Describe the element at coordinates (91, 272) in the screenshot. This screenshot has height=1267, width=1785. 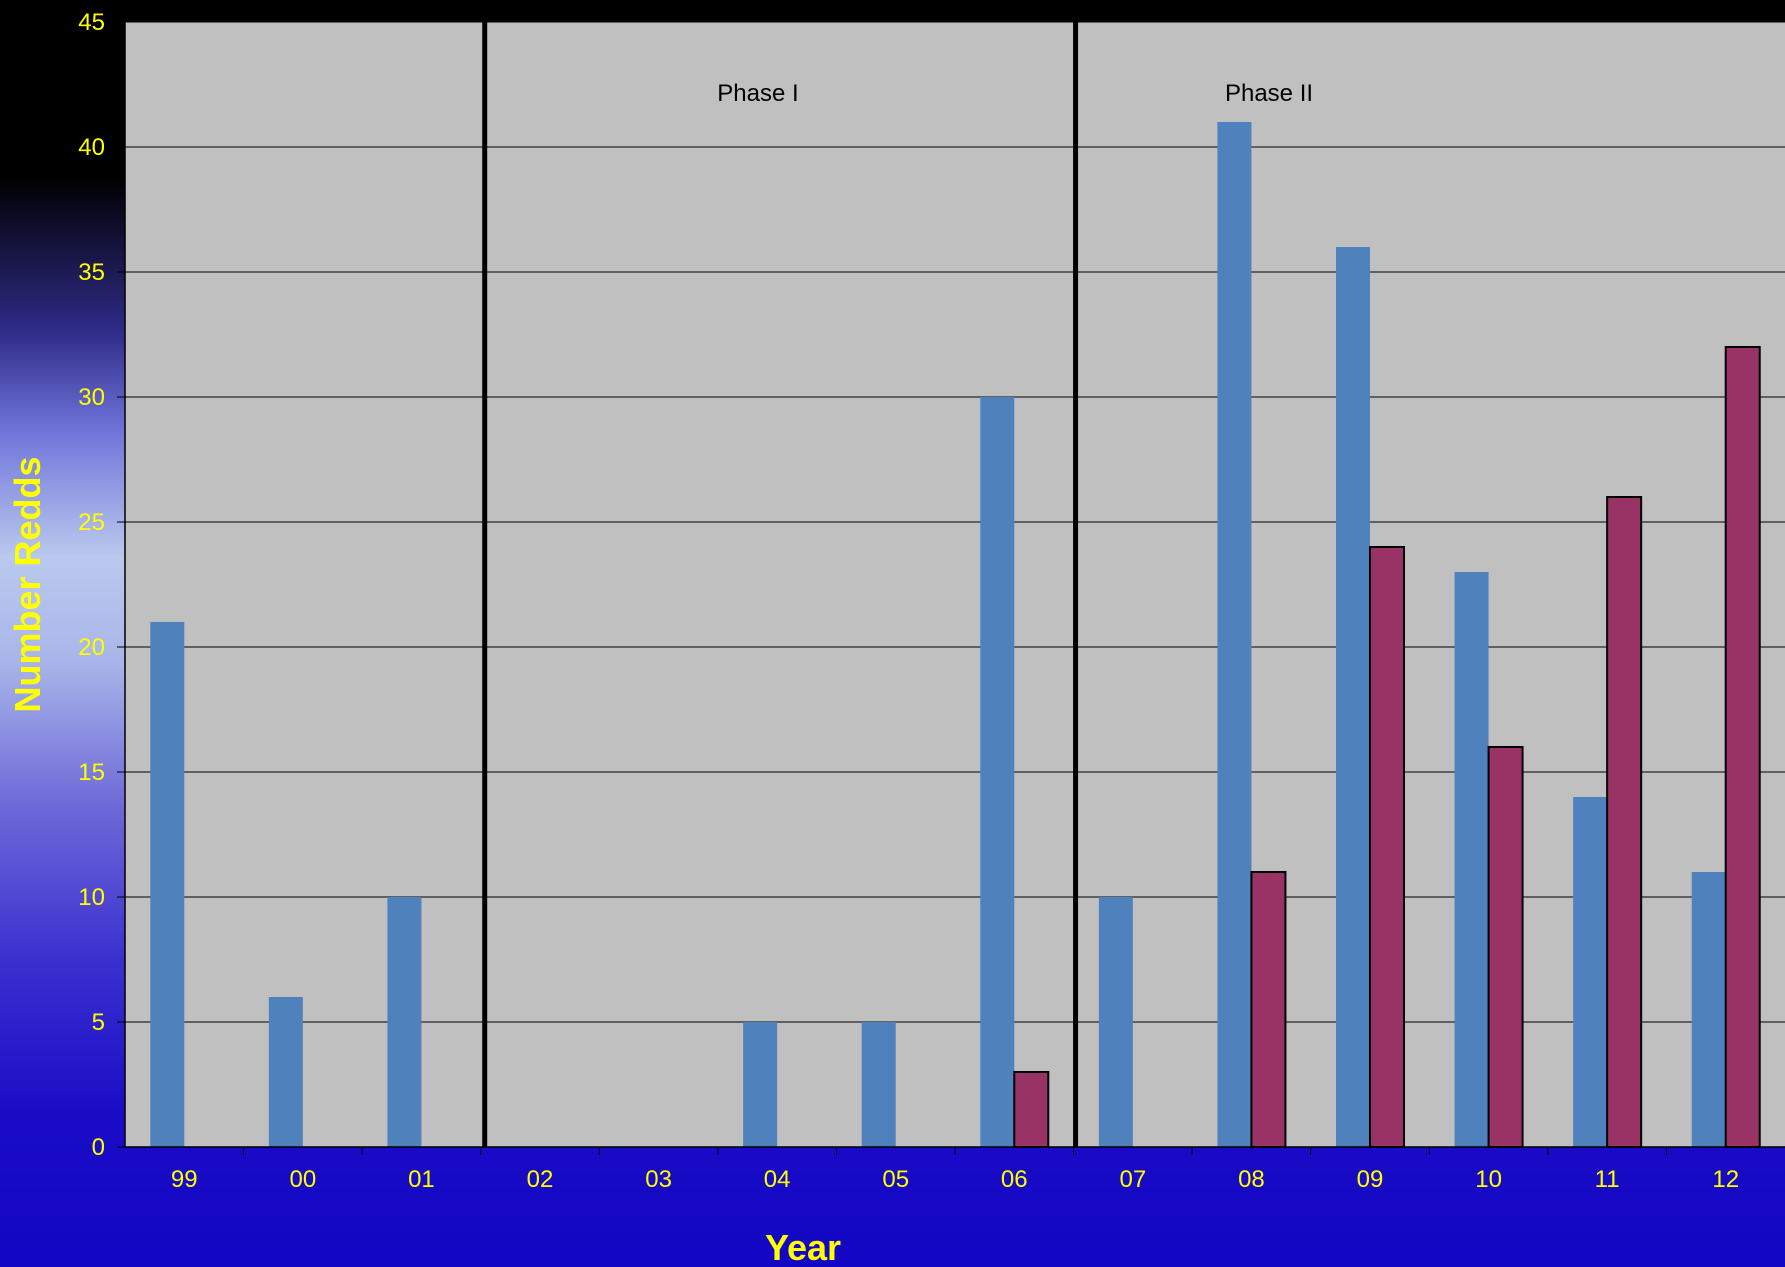
I see `y-tick-label: 35` at that location.